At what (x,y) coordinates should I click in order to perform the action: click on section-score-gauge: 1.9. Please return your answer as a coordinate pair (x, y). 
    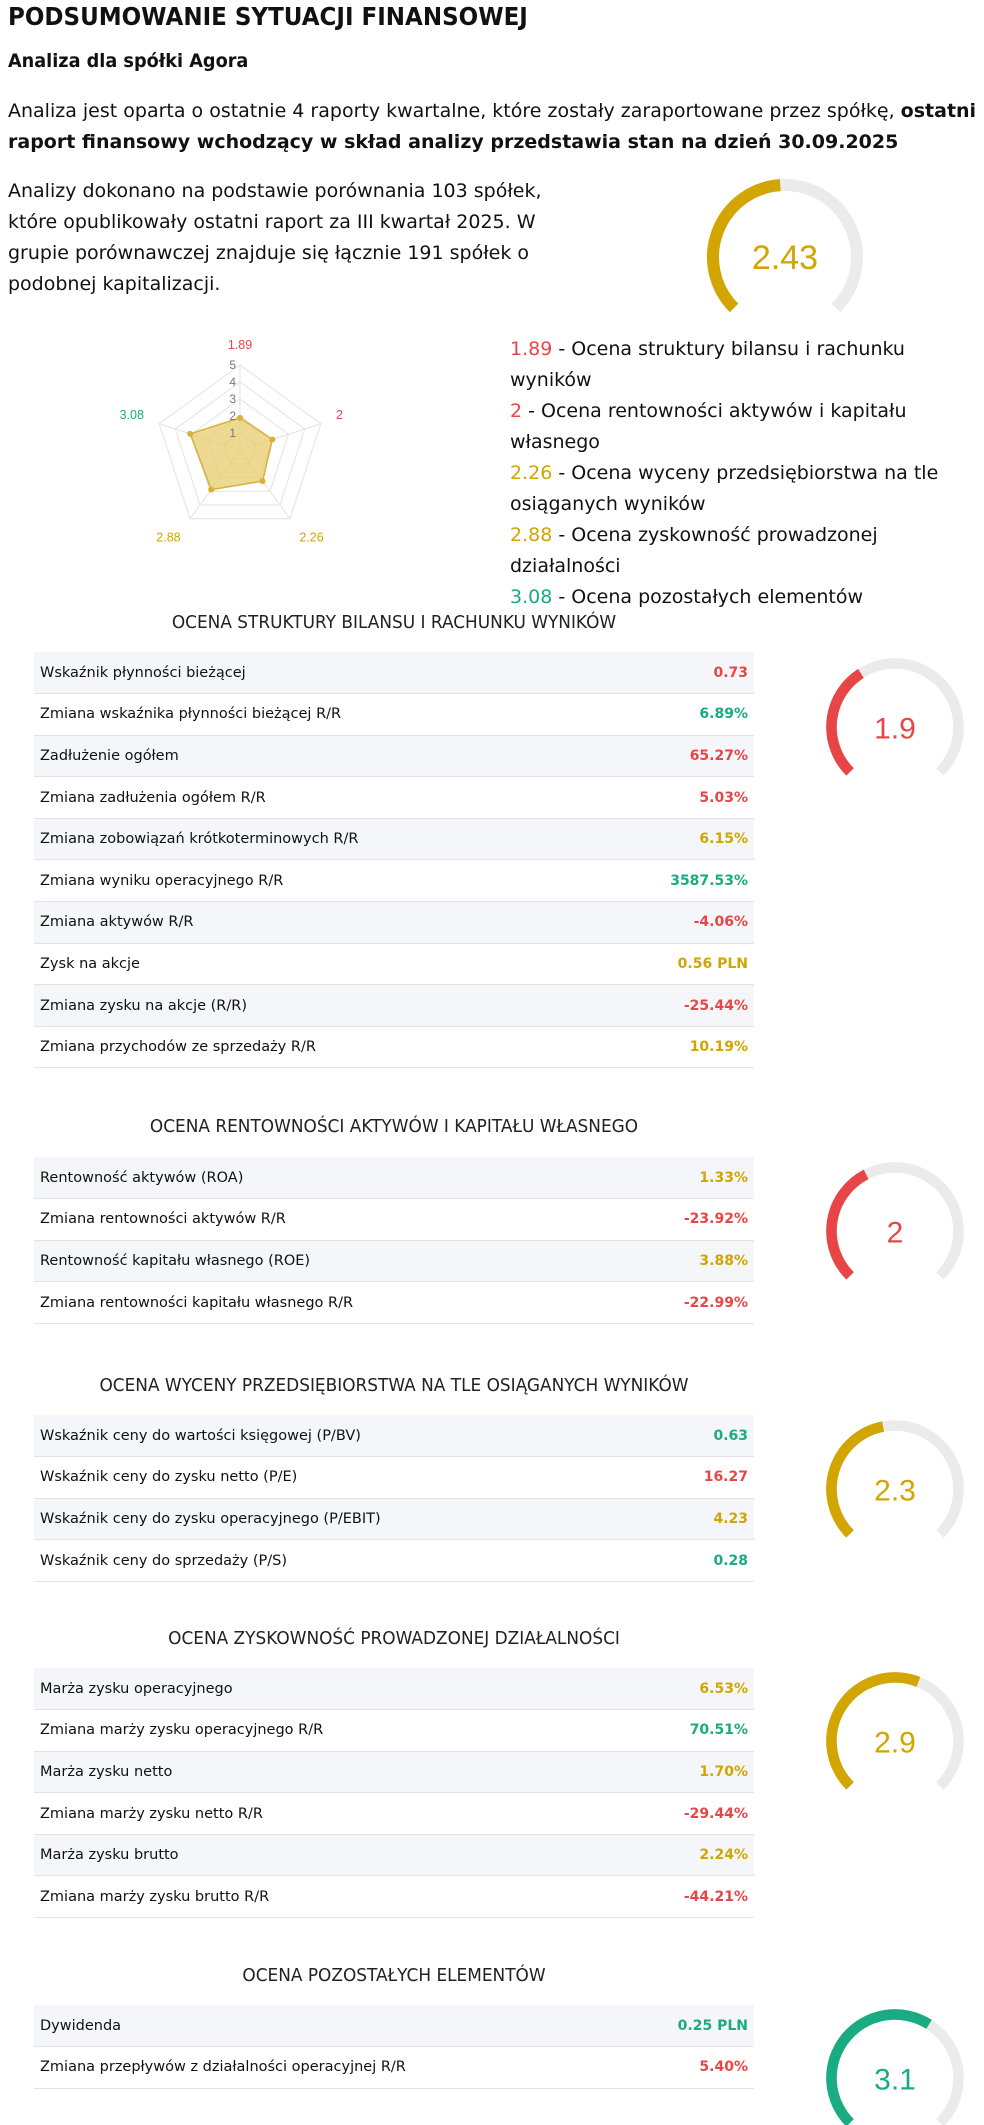
    Looking at the image, I should click on (895, 727).